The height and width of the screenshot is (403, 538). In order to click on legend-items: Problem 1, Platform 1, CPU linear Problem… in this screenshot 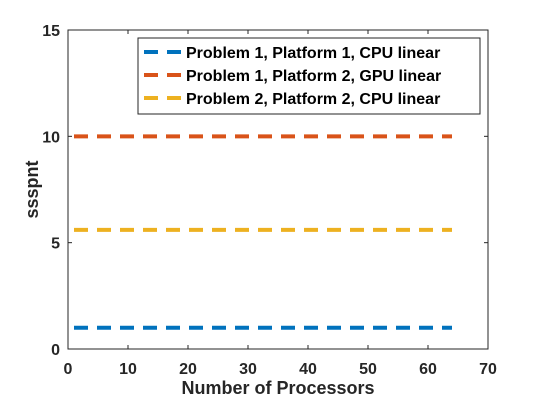, I will do `click(292, 76)`.